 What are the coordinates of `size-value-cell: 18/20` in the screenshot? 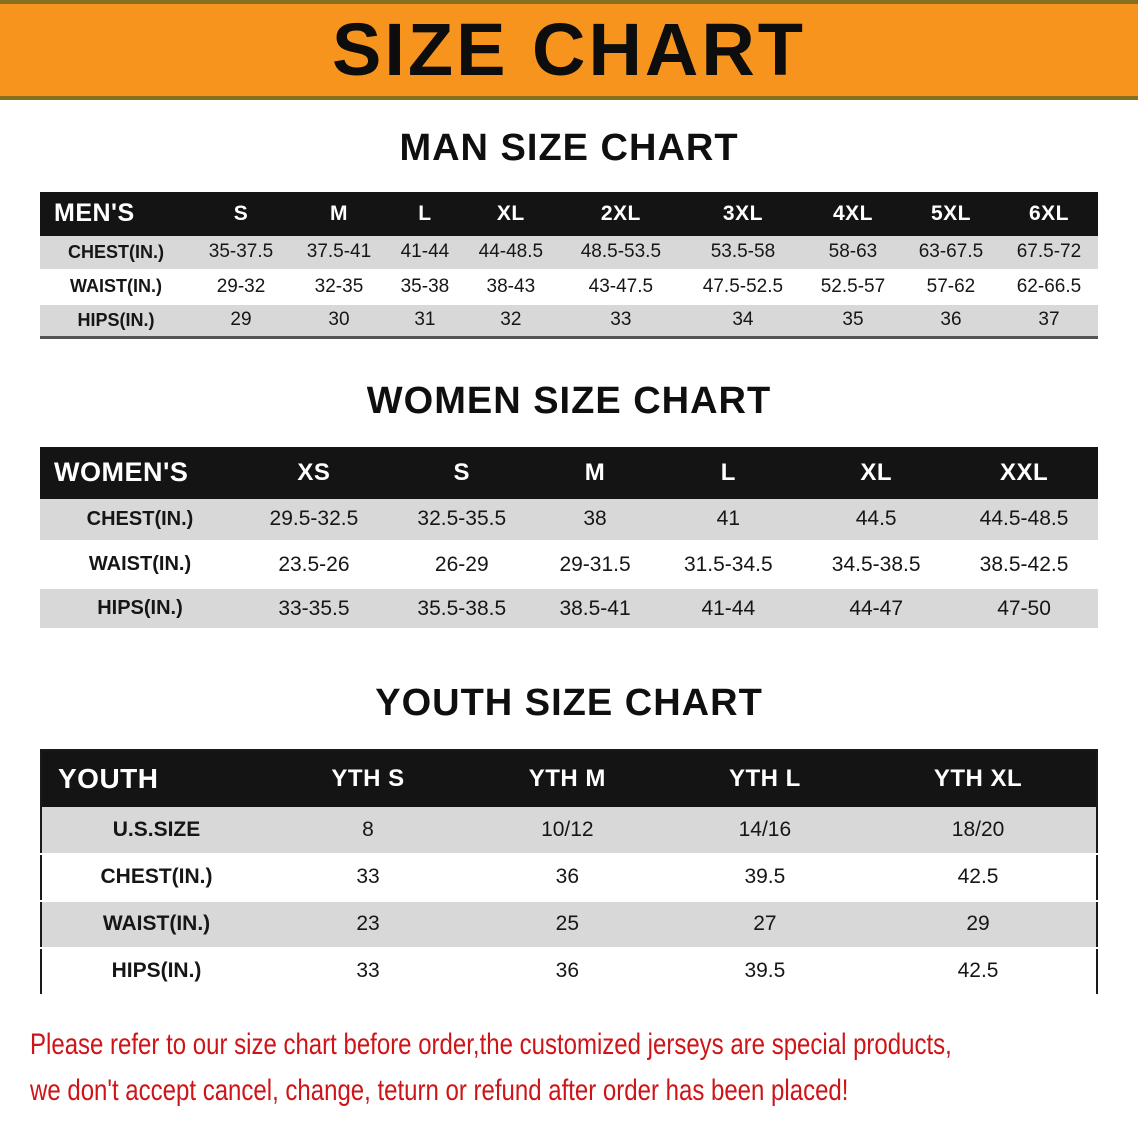 It's located at (978, 829).